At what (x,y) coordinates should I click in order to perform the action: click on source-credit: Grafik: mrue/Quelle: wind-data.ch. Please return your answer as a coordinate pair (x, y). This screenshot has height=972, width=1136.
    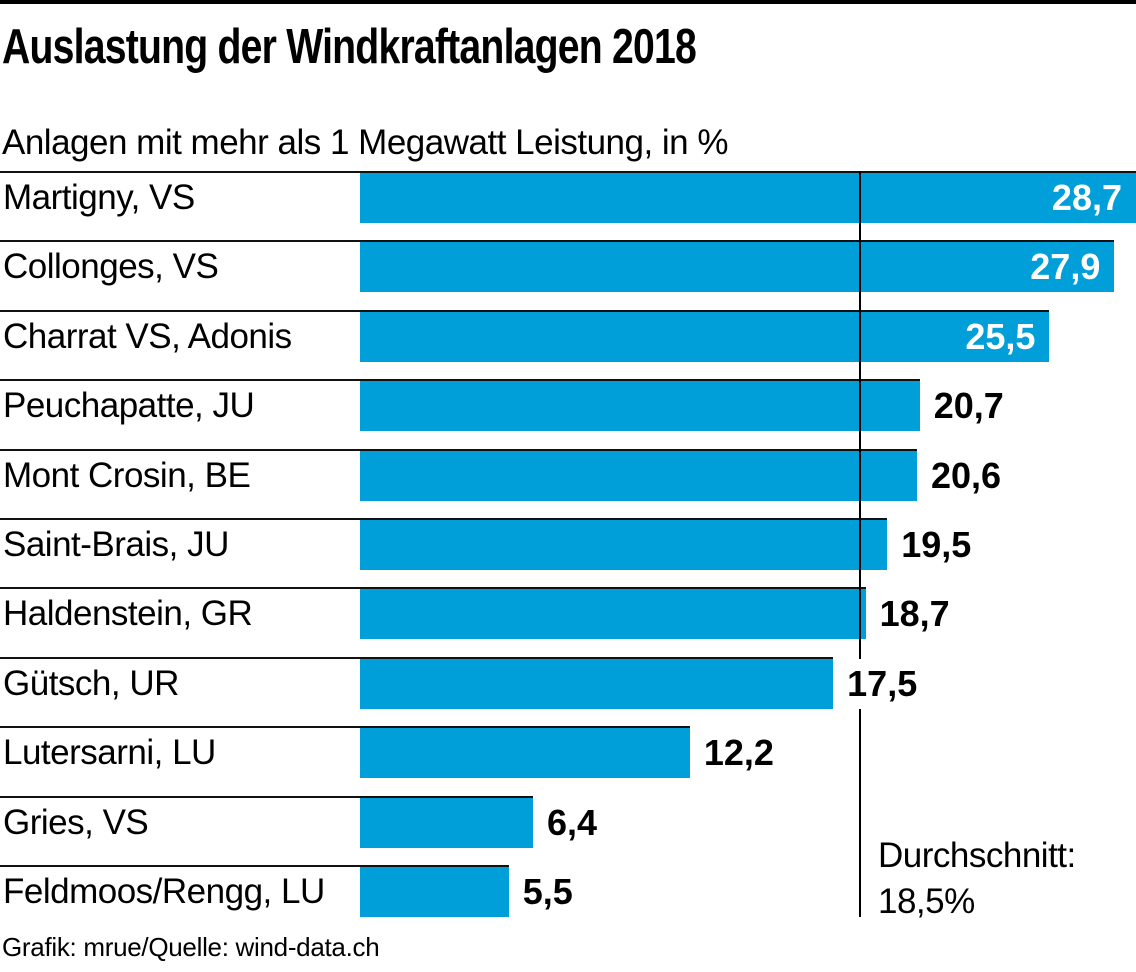
    Looking at the image, I should click on (191, 947).